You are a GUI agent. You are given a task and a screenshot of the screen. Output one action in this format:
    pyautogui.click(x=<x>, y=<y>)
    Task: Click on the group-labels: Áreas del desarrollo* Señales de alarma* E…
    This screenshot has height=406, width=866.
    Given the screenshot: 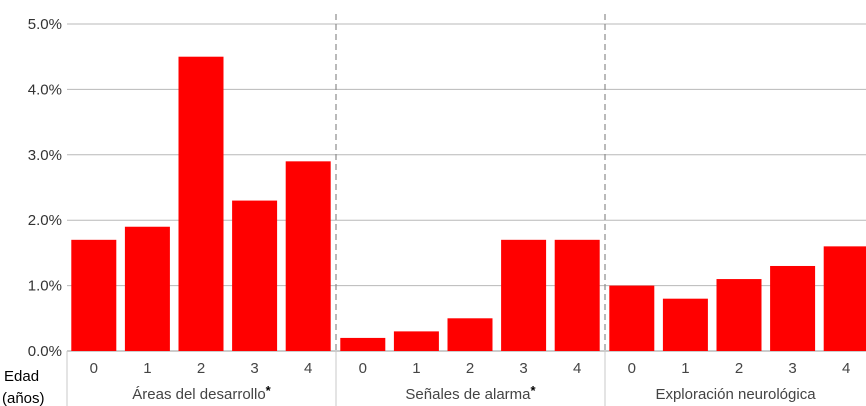 What is the action you would take?
    pyautogui.click(x=474, y=393)
    